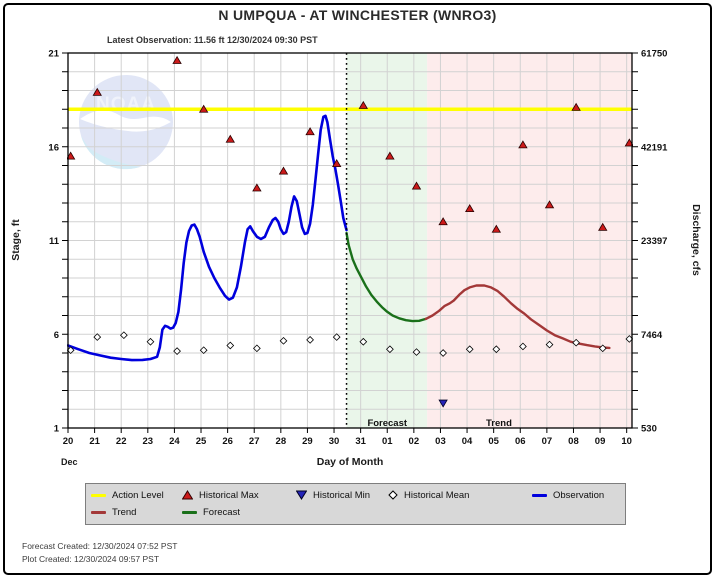 The width and height of the screenshot is (715, 578). Describe the element at coordinates (626, 441) in the screenshot. I see `svg-text: 10` at that location.